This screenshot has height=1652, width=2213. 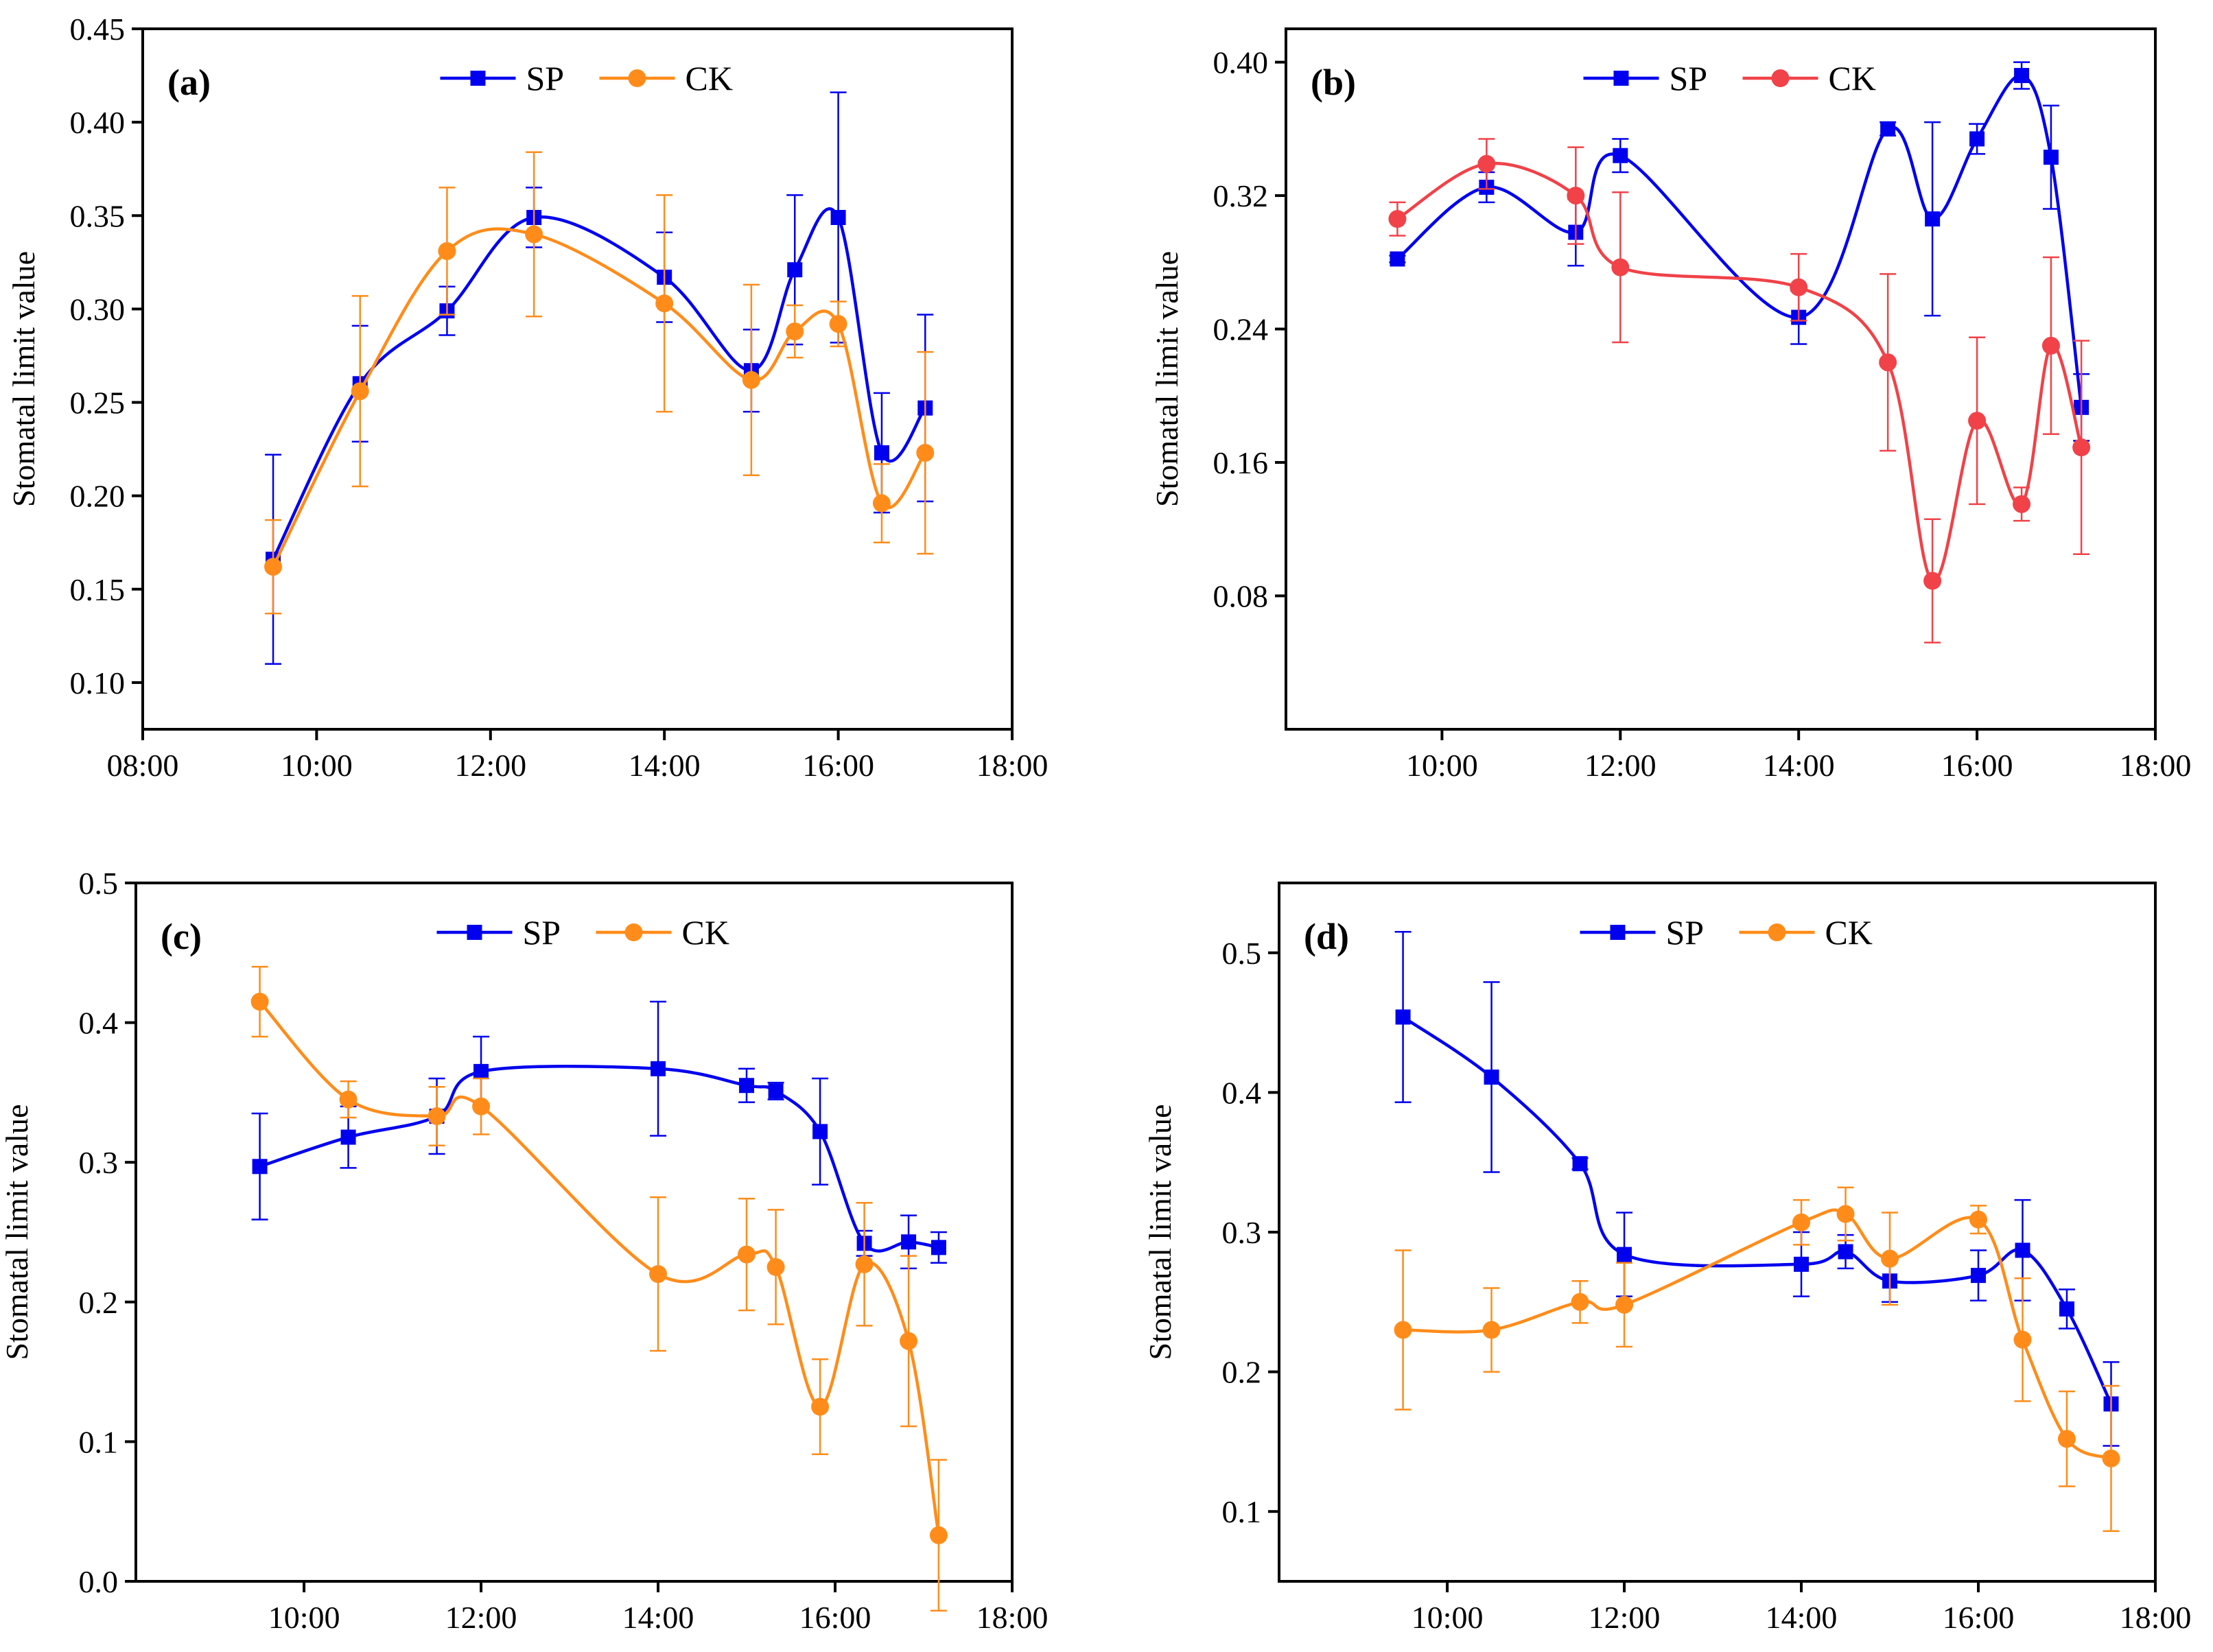 What do you see at coordinates (1327, 936) in the screenshot?
I see `panel-label: (d)` at bounding box center [1327, 936].